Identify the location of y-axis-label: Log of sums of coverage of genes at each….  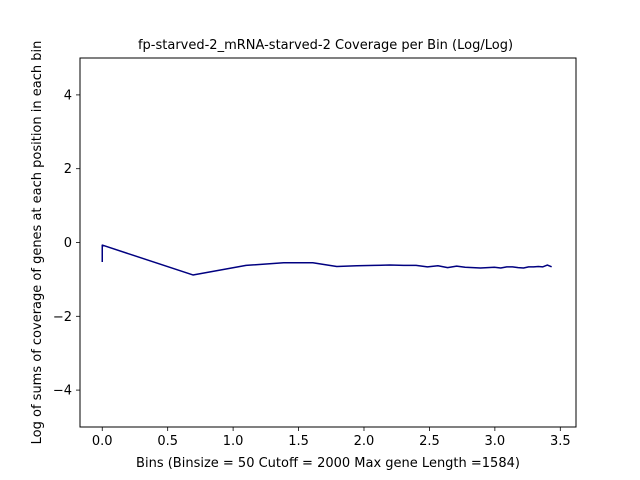
(37, 243).